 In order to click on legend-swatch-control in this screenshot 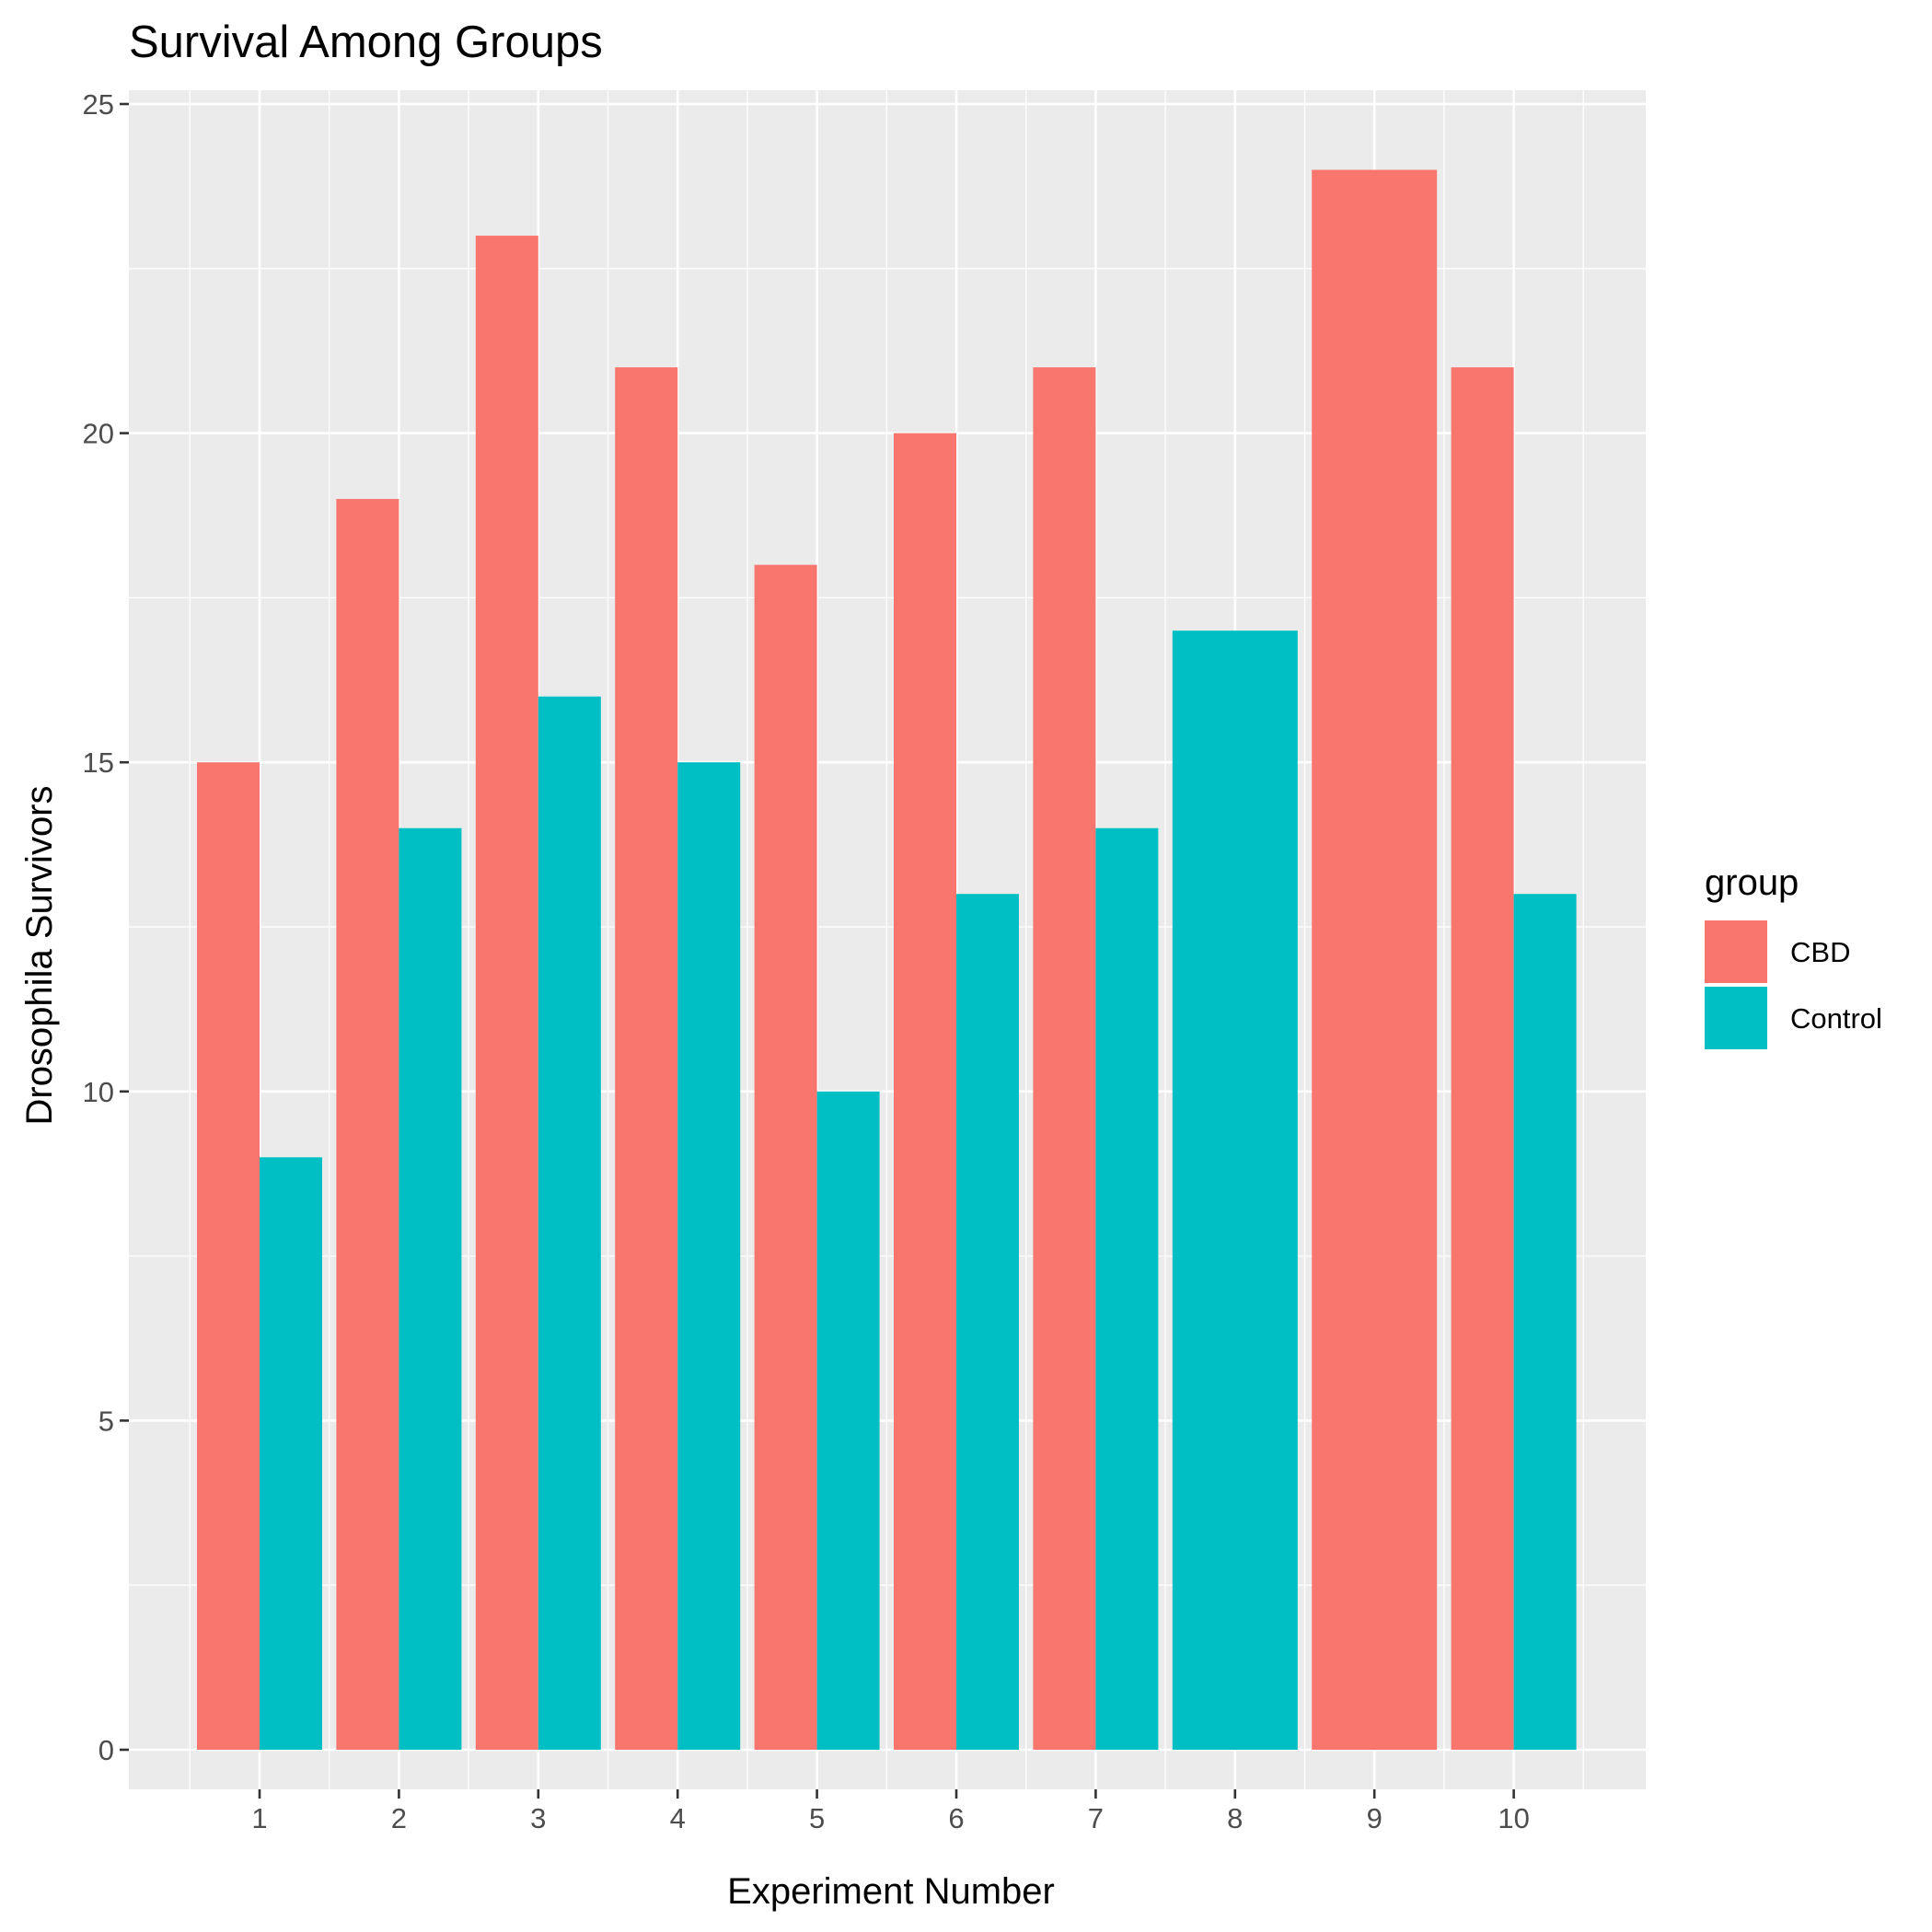, I will do `click(1736, 1018)`.